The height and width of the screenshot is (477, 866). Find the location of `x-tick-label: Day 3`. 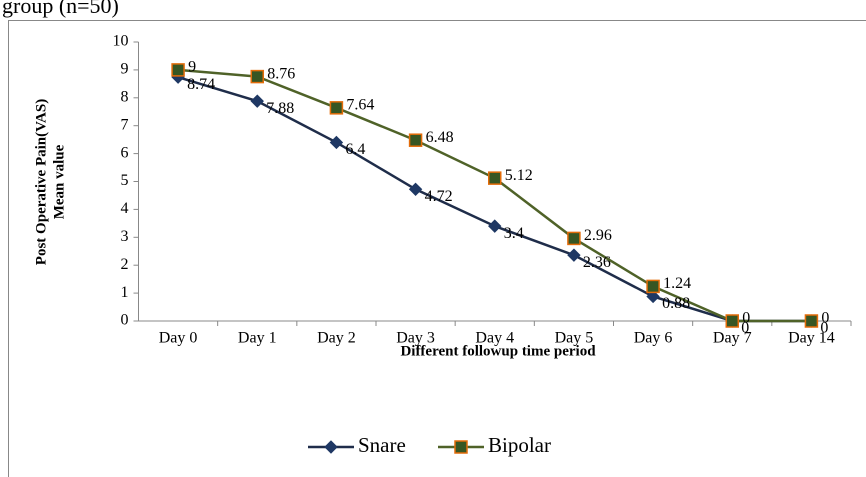

x-tick-label: Day 3 is located at coordinates (415, 338).